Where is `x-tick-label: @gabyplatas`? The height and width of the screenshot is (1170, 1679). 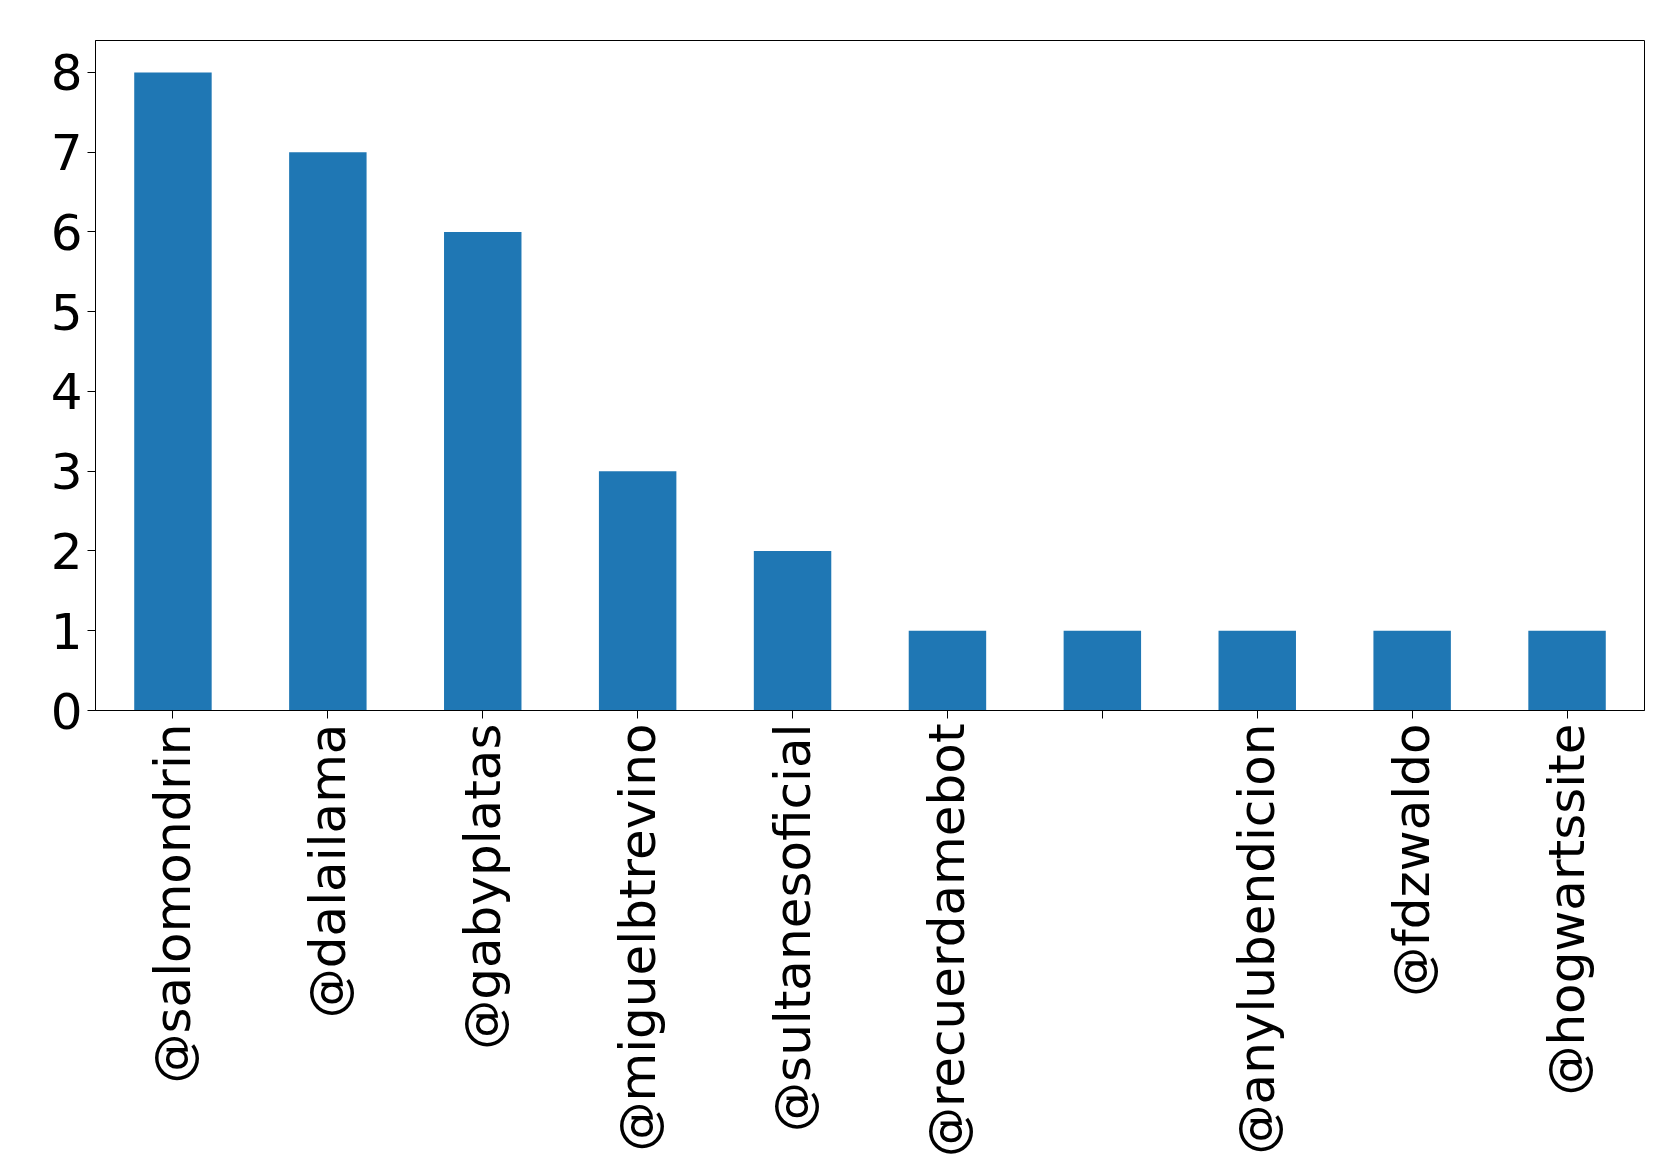
x-tick-label: @gabyplatas is located at coordinates (482, 886).